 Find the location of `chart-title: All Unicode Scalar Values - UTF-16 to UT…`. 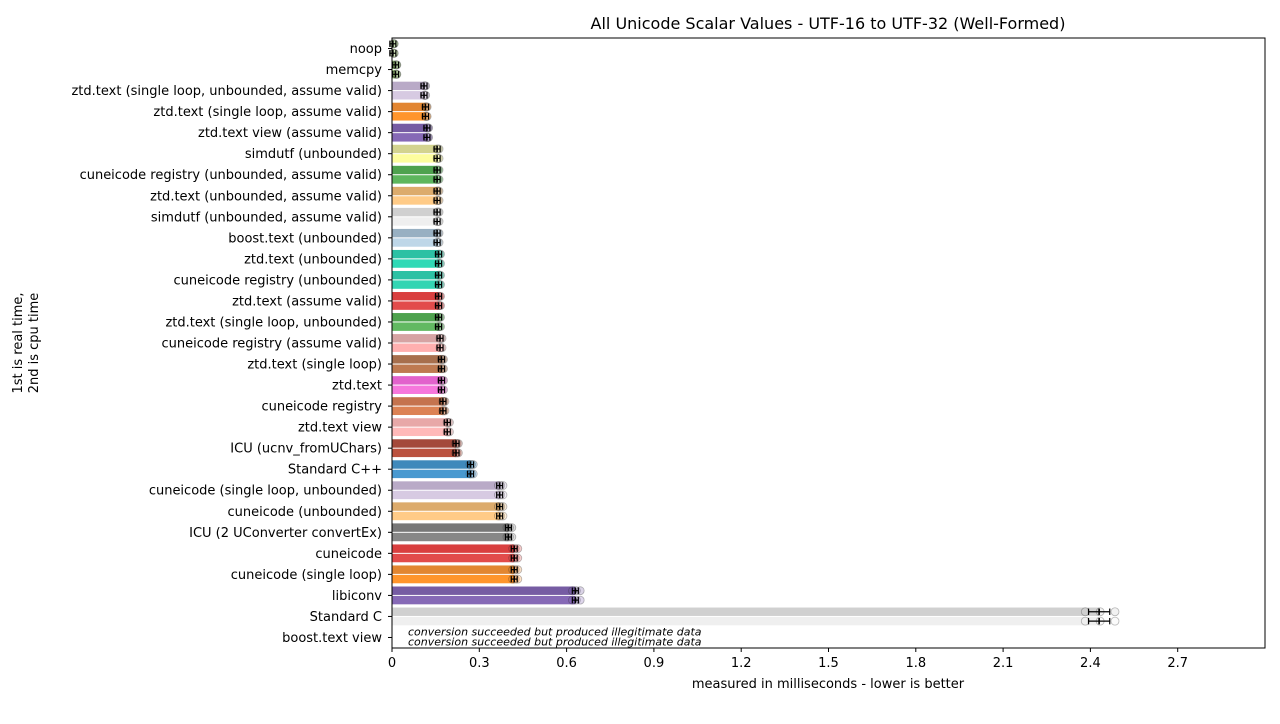

chart-title: All Unicode Scalar Values - UTF-16 to UT… is located at coordinates (828, 23).